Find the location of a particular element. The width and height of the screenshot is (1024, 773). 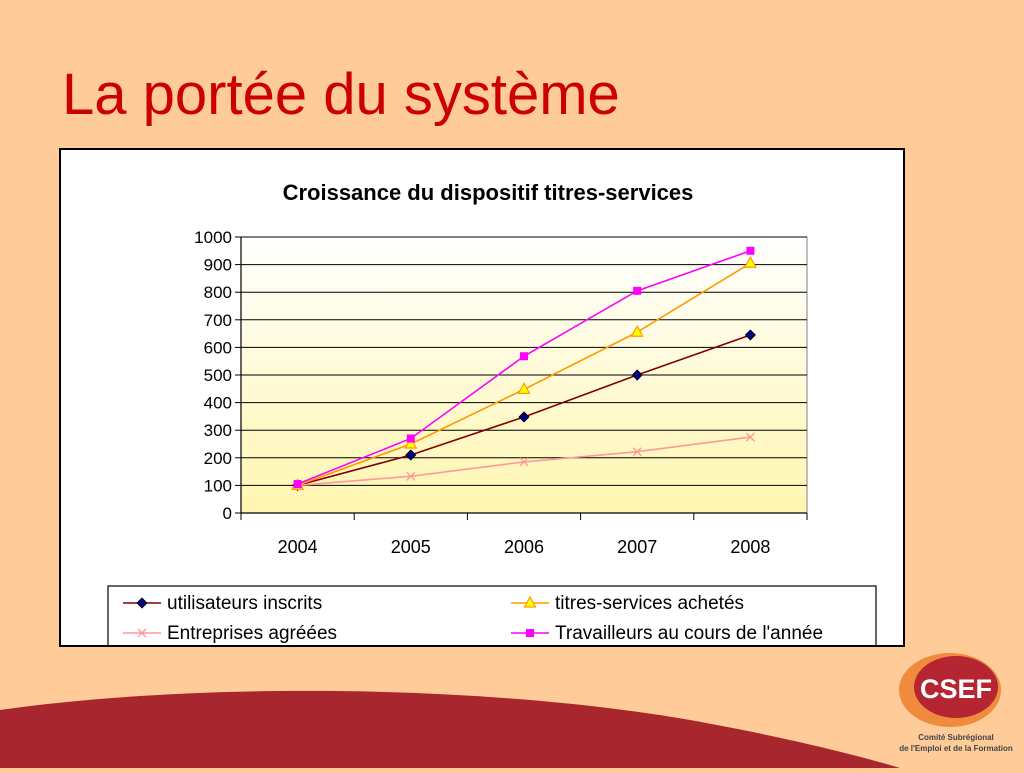

footer-wave is located at coordinates (450, 729).